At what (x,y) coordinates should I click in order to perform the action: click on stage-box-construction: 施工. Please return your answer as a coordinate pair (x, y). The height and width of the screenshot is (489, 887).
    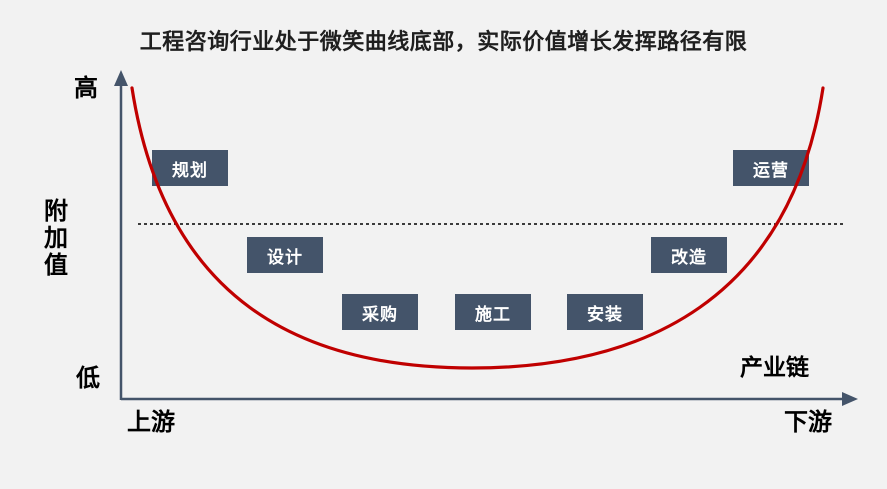
    Looking at the image, I should click on (493, 312).